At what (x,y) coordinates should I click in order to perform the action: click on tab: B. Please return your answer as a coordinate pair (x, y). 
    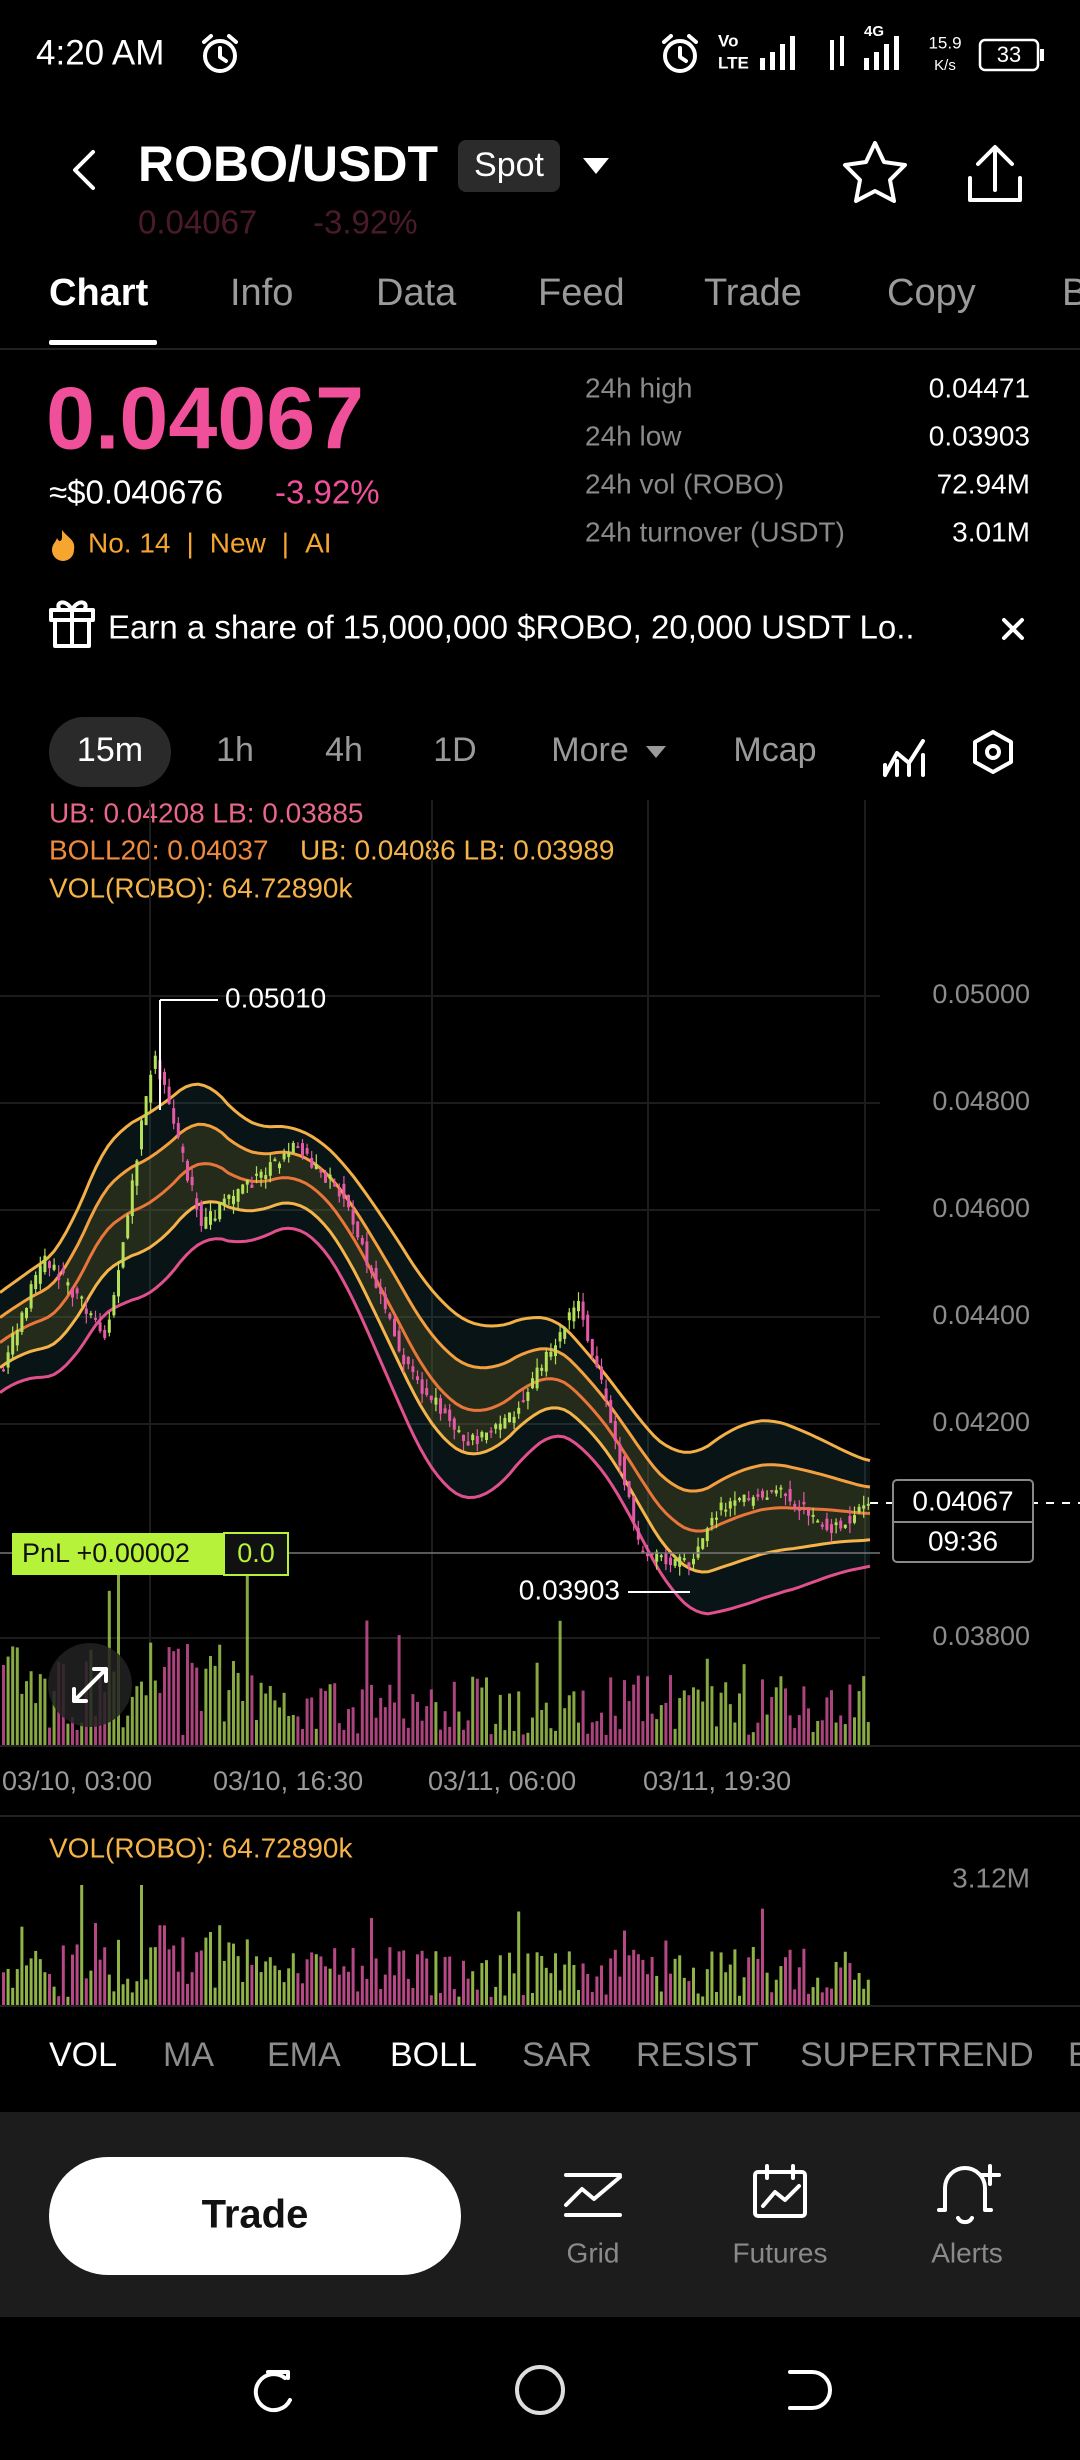
    Looking at the image, I should click on (1071, 293).